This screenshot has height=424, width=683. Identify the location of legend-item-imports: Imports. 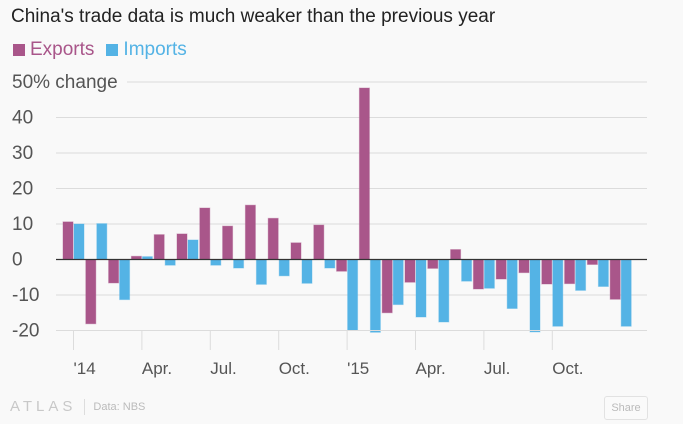
(146, 50).